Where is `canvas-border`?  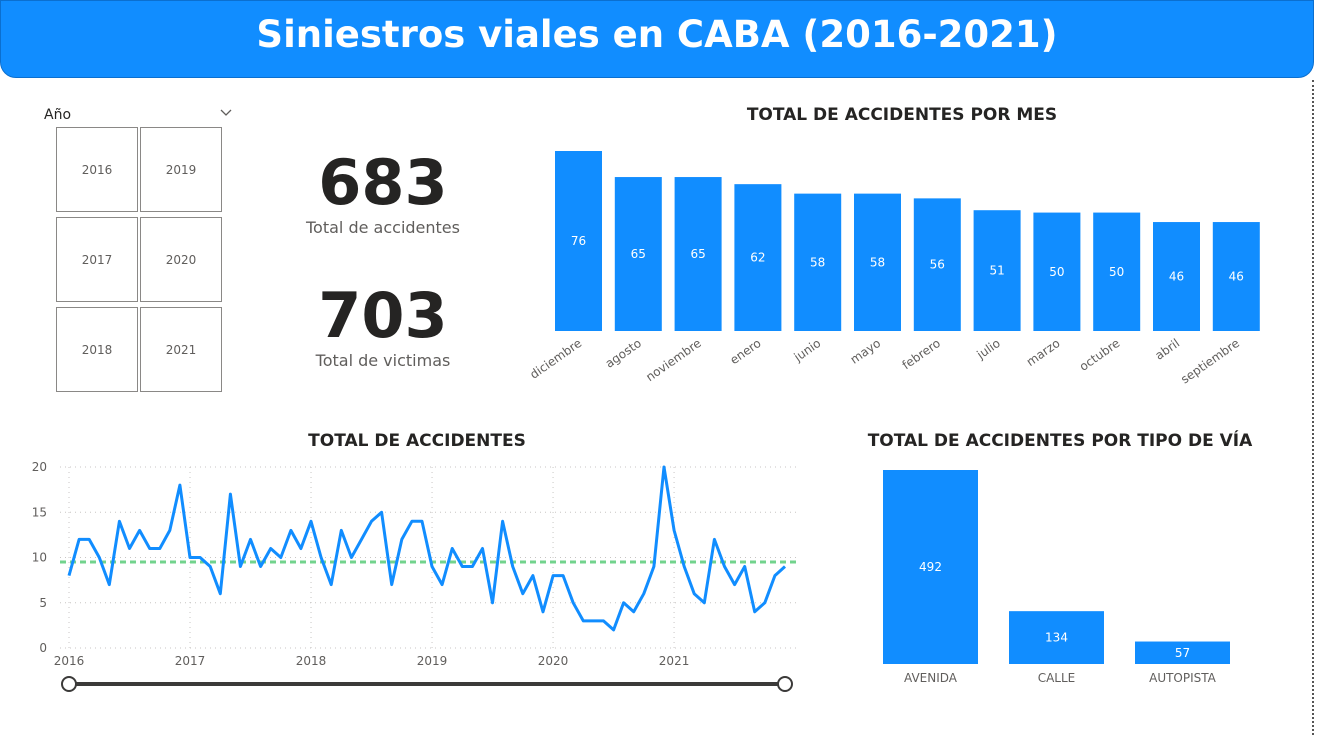 canvas-border is located at coordinates (1313, 407).